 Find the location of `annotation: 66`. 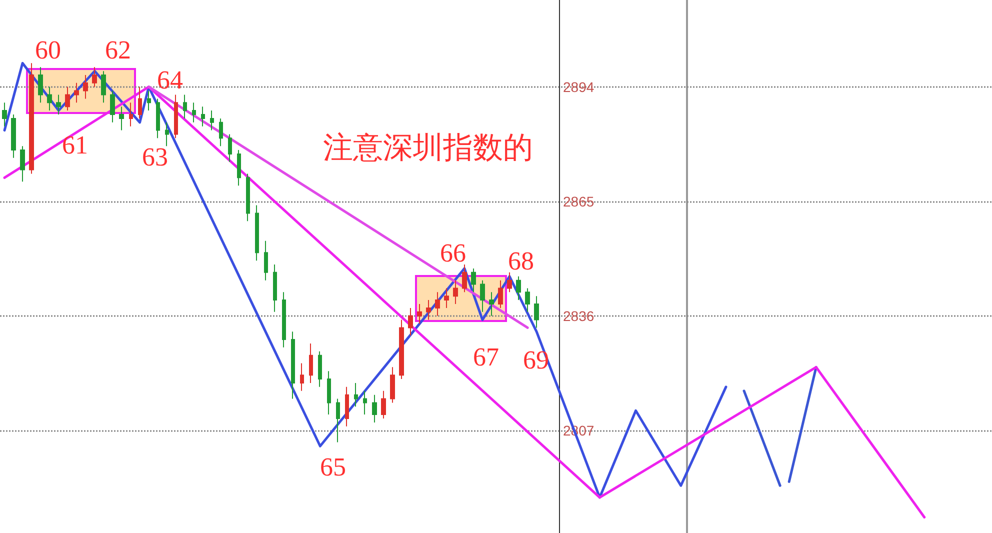

annotation: 66 is located at coordinates (453, 253).